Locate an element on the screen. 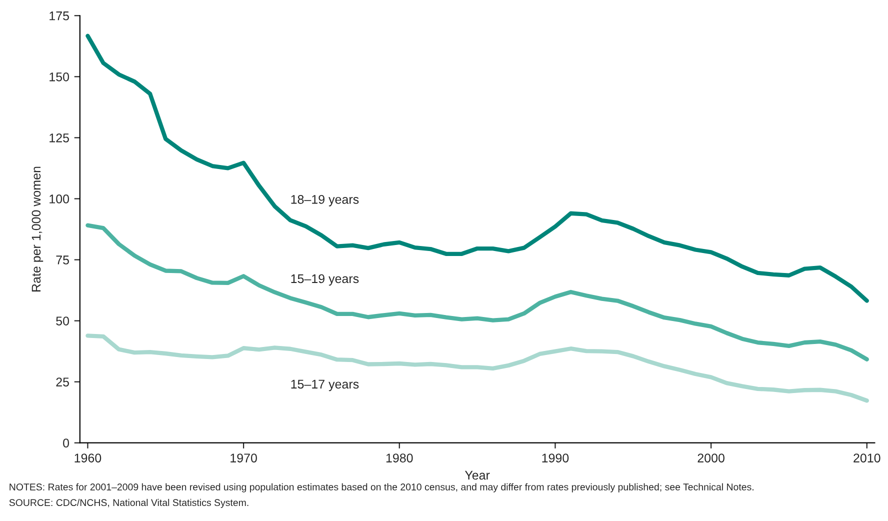  y-tick-label: 0 is located at coordinates (66, 443).